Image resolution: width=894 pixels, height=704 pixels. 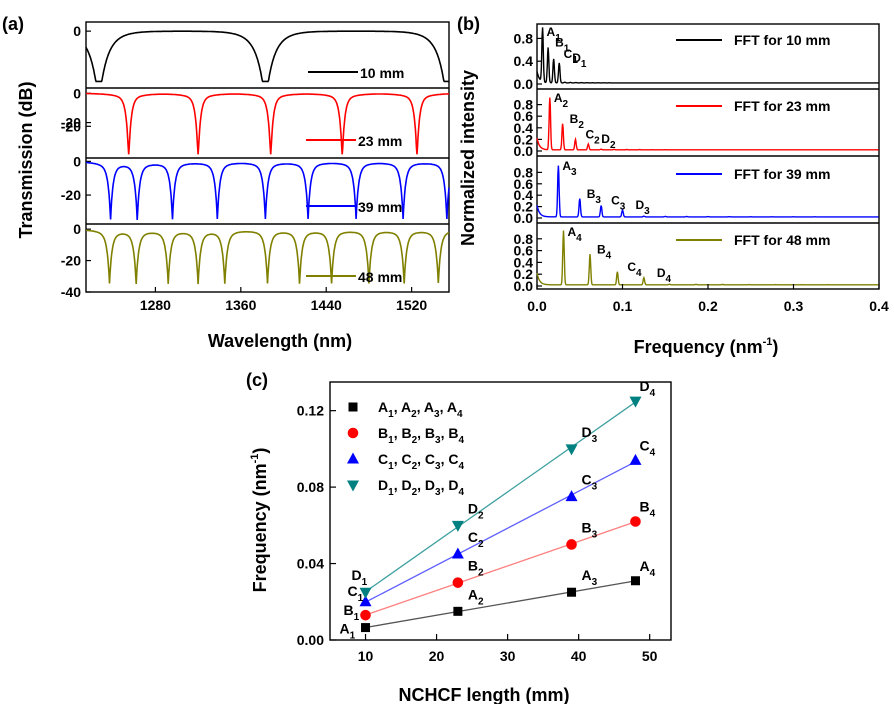 What do you see at coordinates (618, 203) in the screenshot?
I see `panel-b-peak-label: C3` at bounding box center [618, 203].